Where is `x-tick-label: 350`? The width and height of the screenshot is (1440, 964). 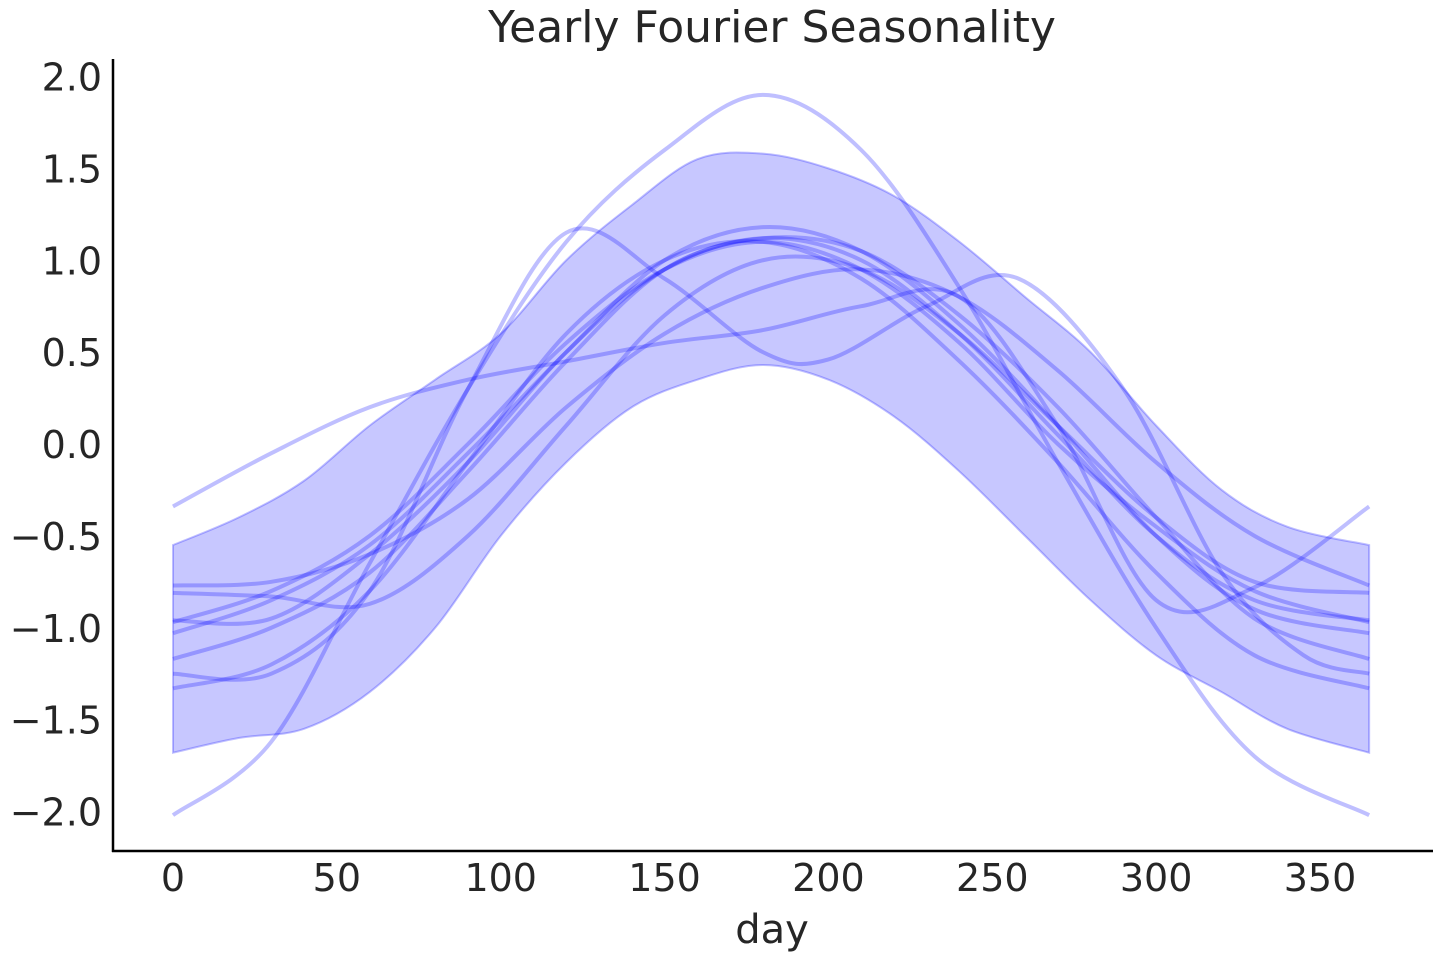 x-tick-label: 350 is located at coordinates (1320, 878).